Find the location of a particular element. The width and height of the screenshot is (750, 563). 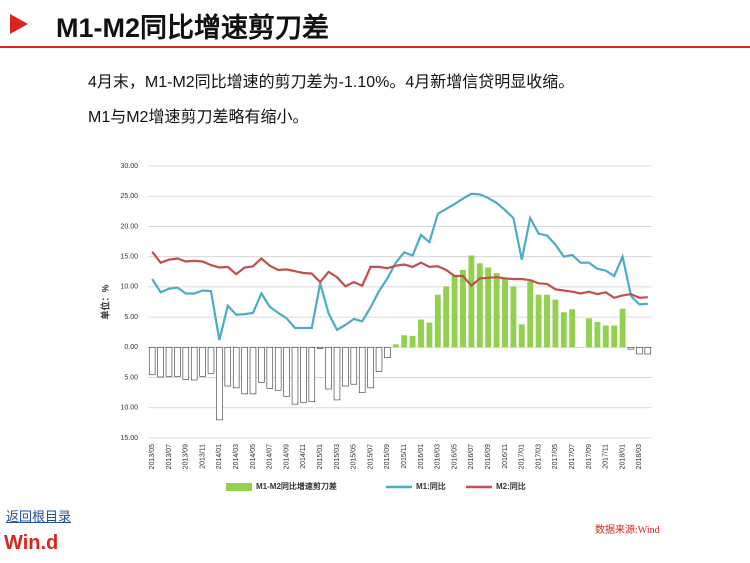

x-tick-label: 2017/03 is located at coordinates (538, 456).